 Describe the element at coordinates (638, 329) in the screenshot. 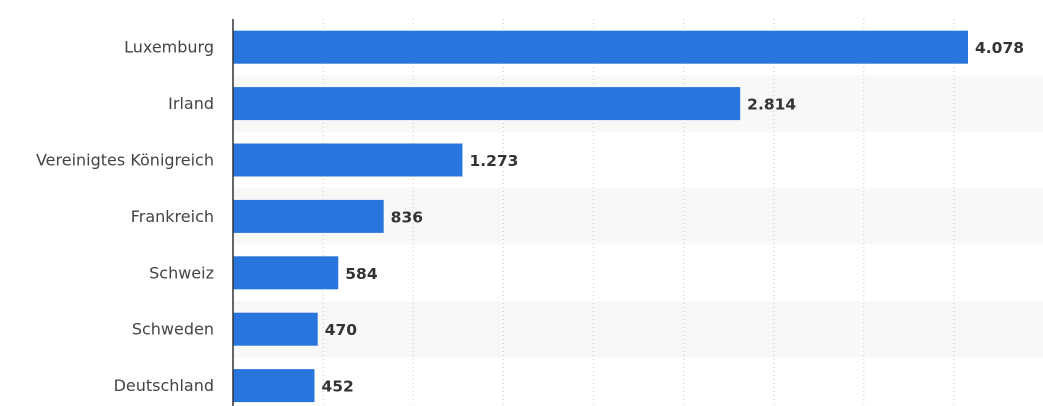

I see `row-band` at that location.